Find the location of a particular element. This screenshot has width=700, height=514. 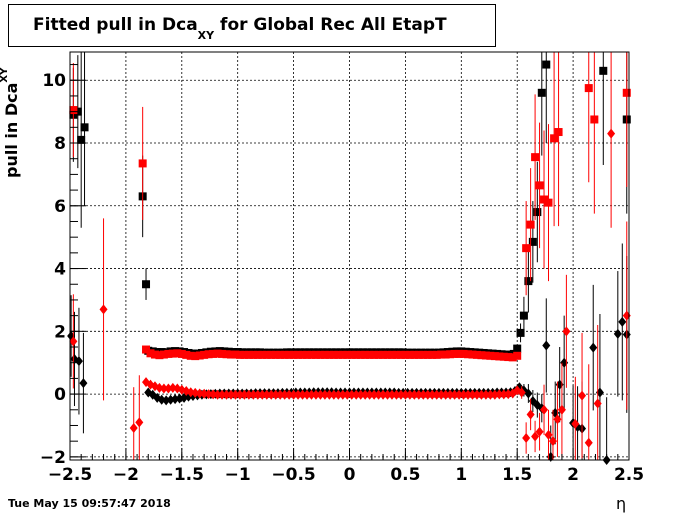

timestamp: Tue May 15 09:57:47 2018 is located at coordinates (89, 503).